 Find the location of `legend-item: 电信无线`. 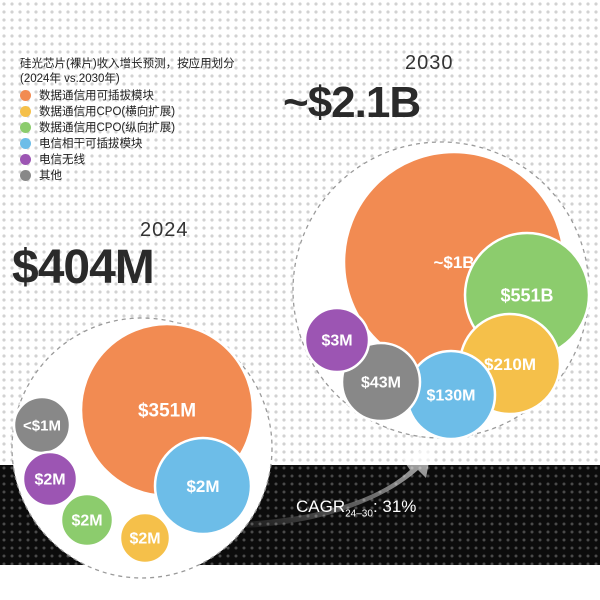

legend-item: 电信无线 is located at coordinates (150, 159).